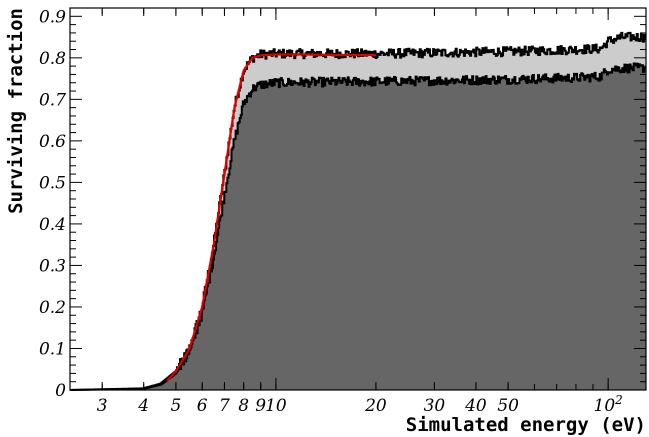 Image resolution: width=649 pixels, height=437 pixels. Describe the element at coordinates (143, 406) in the screenshot. I see `x-tick-label: 4` at that location.